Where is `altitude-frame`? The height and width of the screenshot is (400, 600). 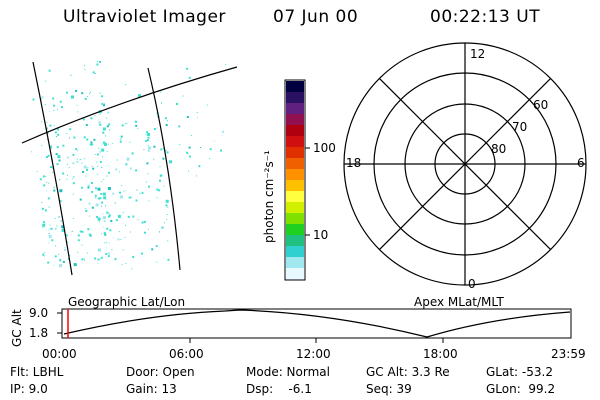 altitude-frame is located at coordinates (316, 323).